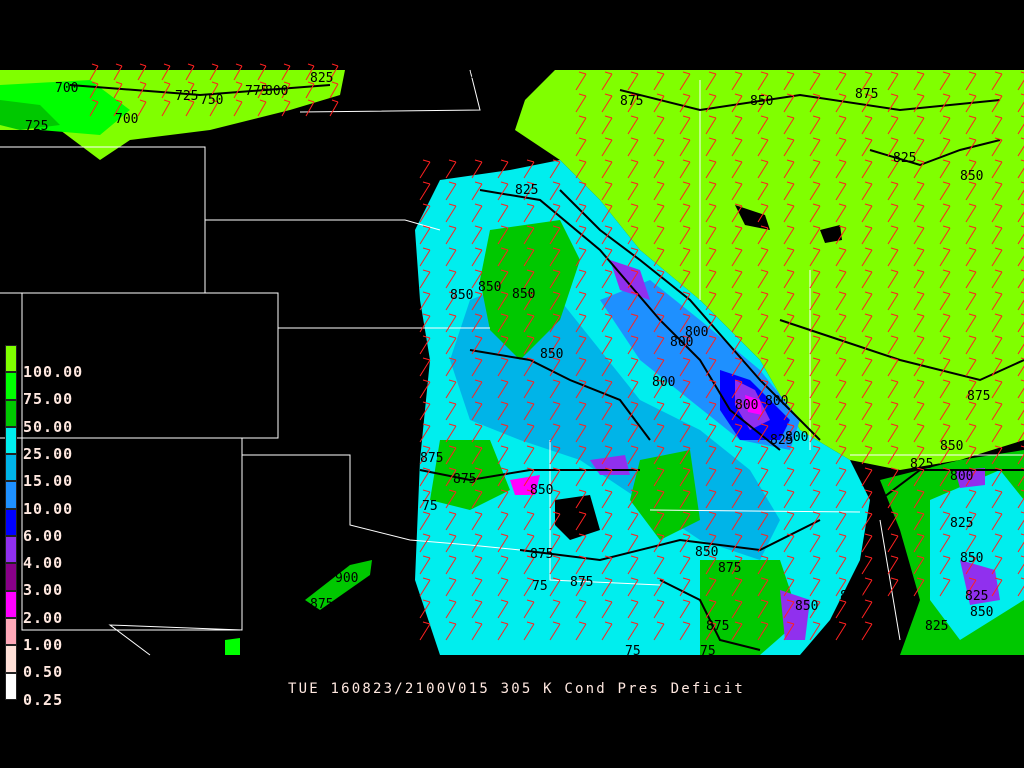  Describe the element at coordinates (540, 586) in the screenshot. I see `contour-label: 75` at that location.